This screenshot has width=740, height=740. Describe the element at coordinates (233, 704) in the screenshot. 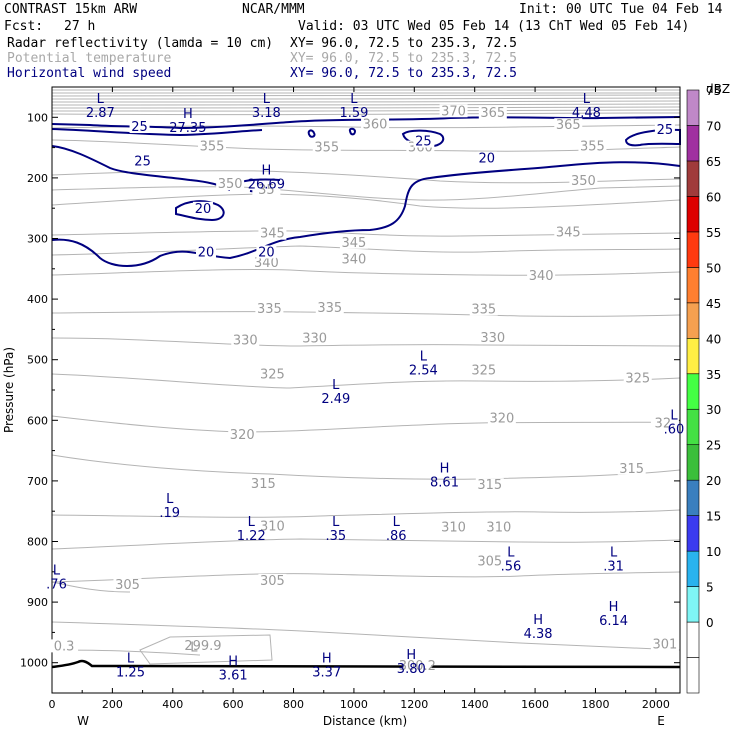

I see `x-tick-label: 600` at that location.